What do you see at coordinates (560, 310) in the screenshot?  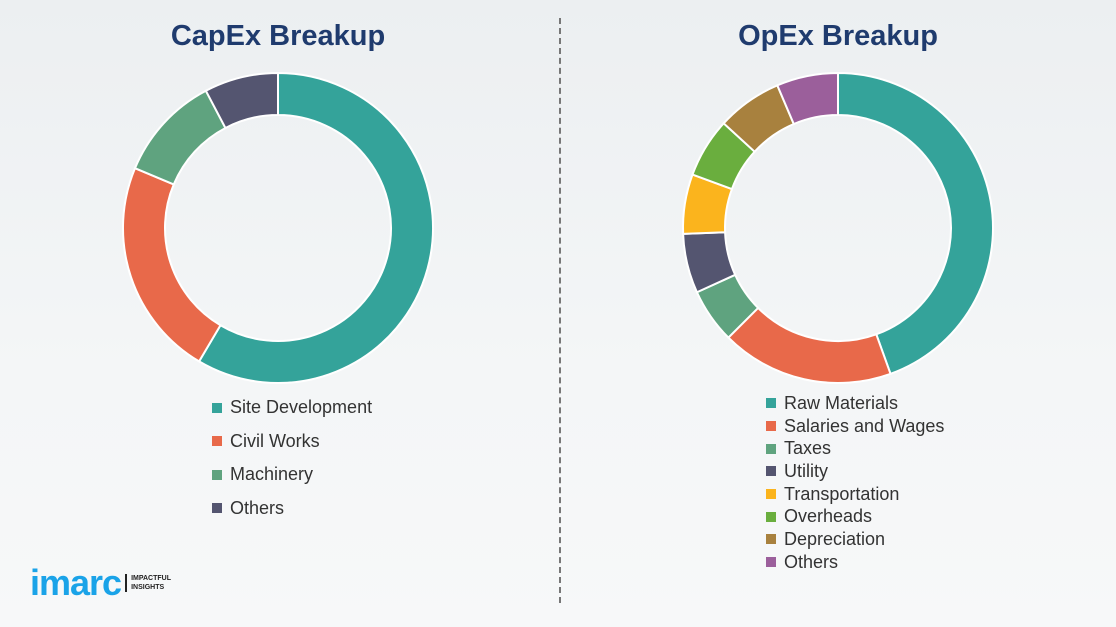 I see `divider` at bounding box center [560, 310].